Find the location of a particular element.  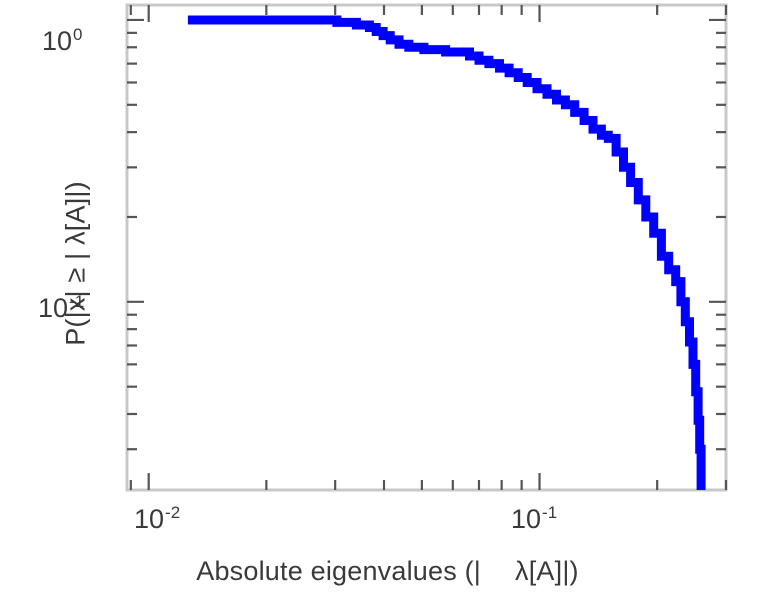

x-tick-label-1e-1: 10⁻¹ is located at coordinates (534, 519).